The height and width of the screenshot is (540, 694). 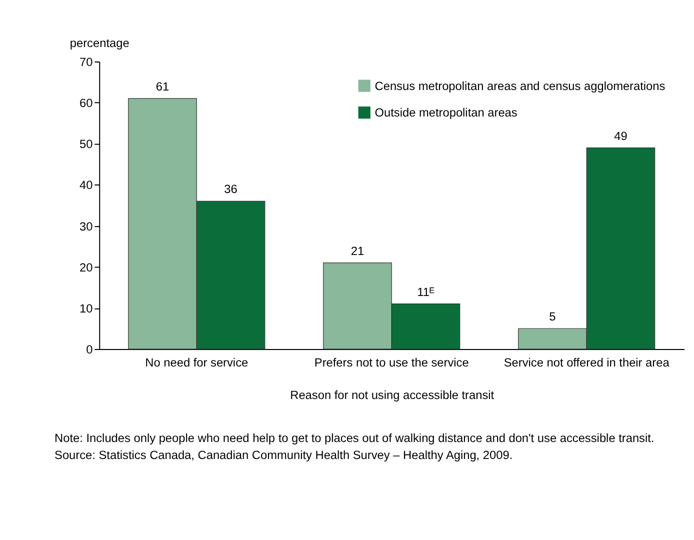 I want to click on x-tick-label: Service not offered in their area, so click(x=587, y=362).